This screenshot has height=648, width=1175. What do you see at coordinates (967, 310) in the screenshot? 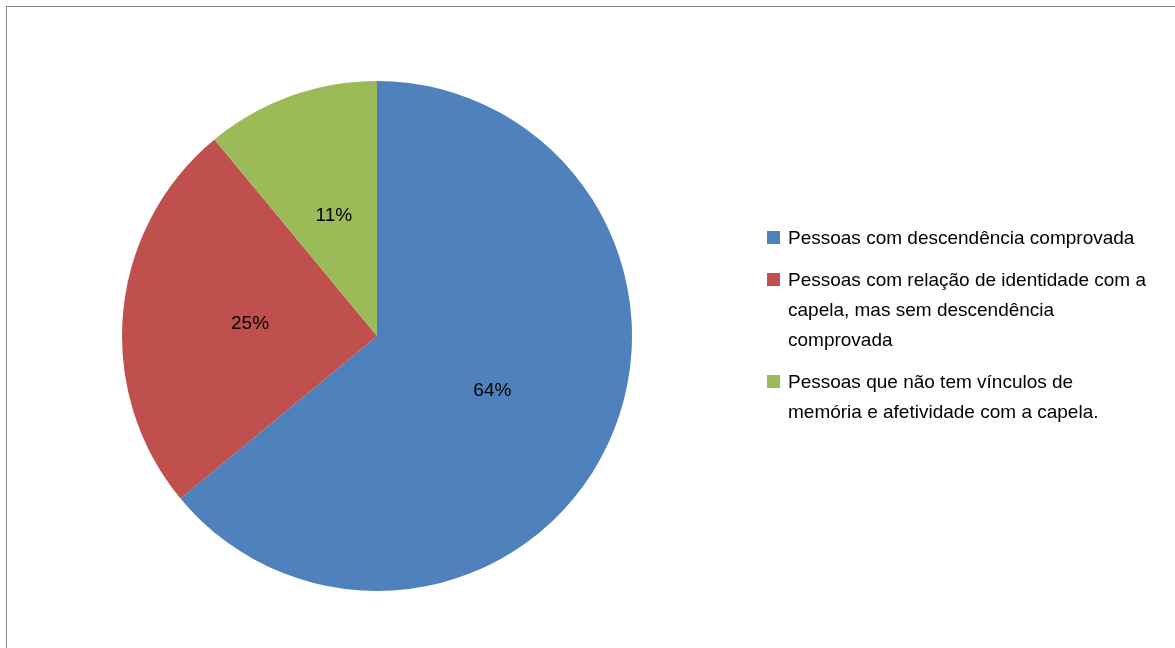
I see `legend-label: Pessoas com relação de identidade com a capela, mas sem descendência comprovada` at bounding box center [967, 310].